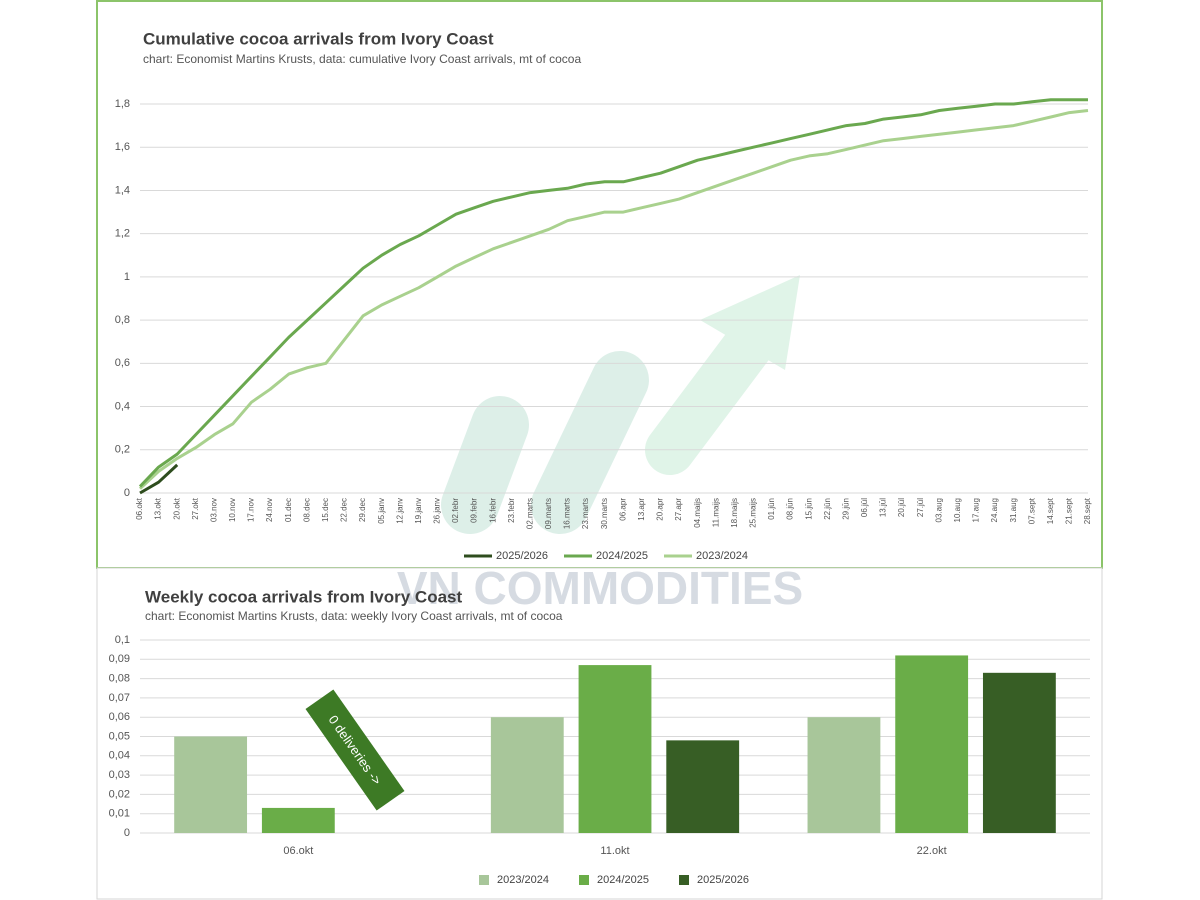 The width and height of the screenshot is (1200, 900). I want to click on x-tick-label: 27.okt, so click(195, 508).